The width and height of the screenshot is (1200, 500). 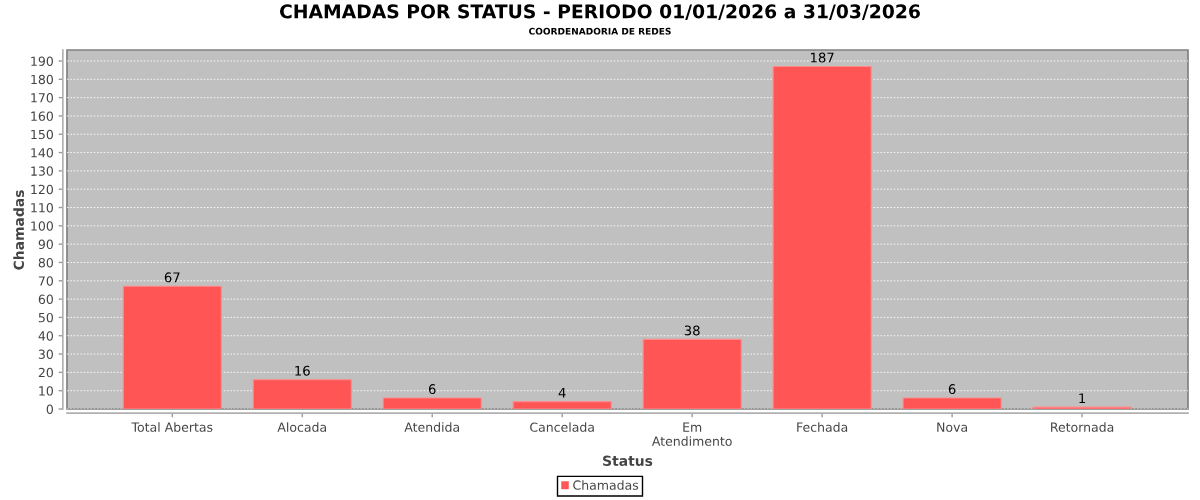 I want to click on y-tick-label: 0, so click(x=49, y=409).